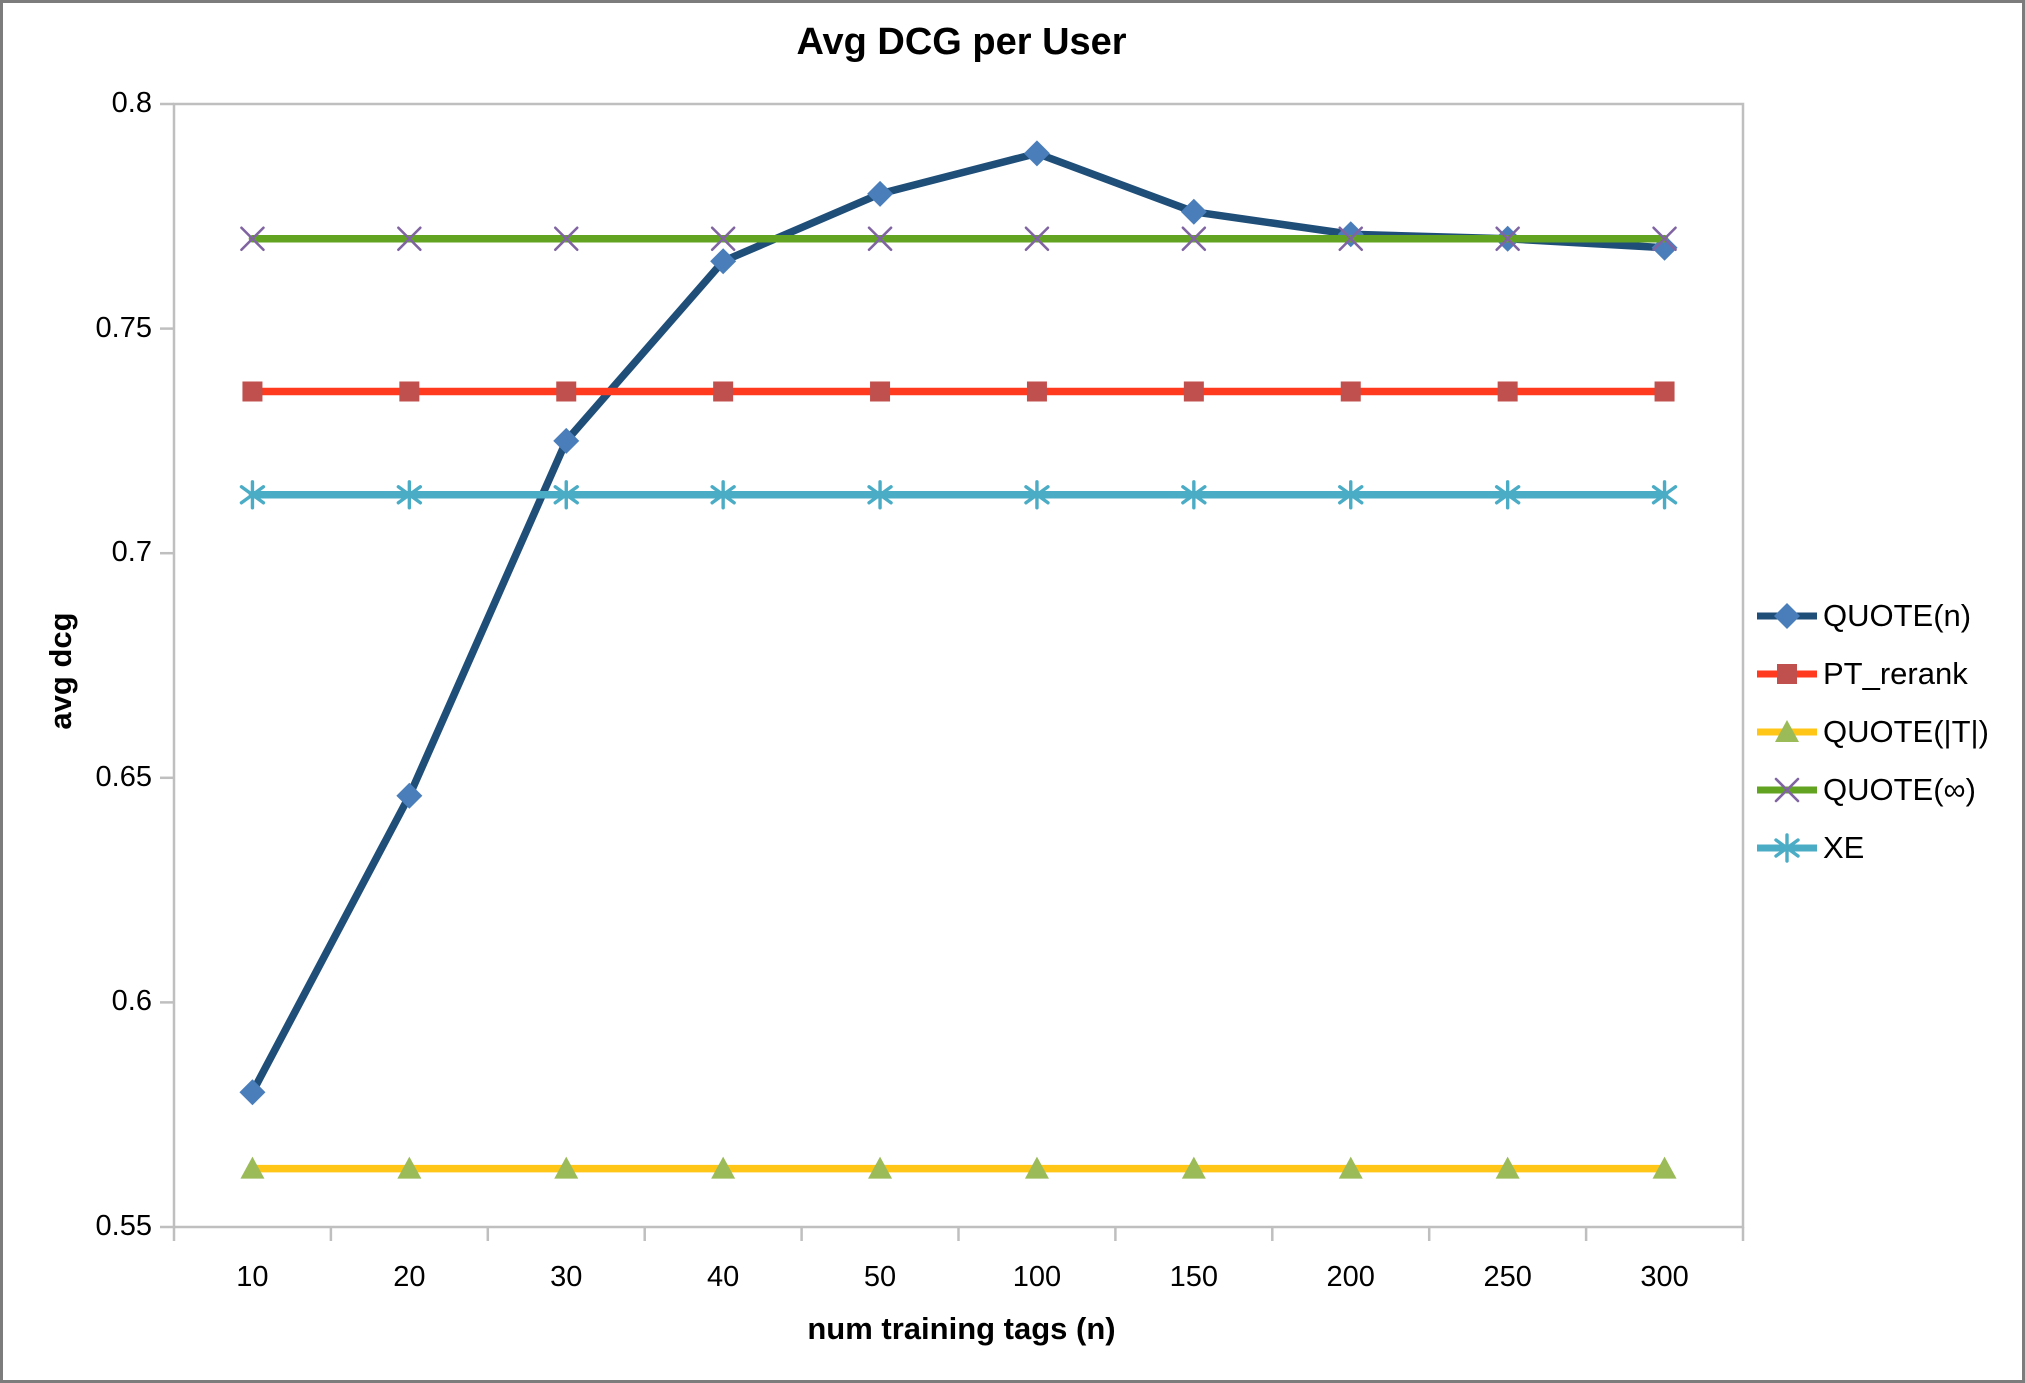  I want to click on x-axis-title: num training tags (n), so click(961, 1328).